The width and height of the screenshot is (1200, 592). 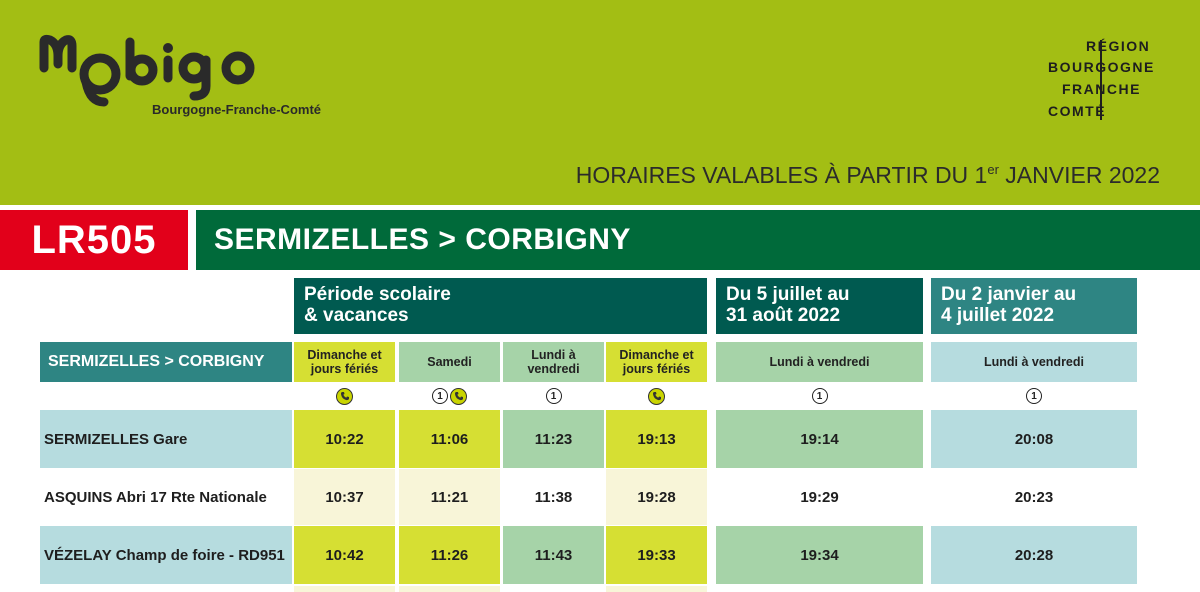 I want to click on stop-name-3: VÉZELAY Champ de foire - RD951, so click(x=166, y=555).